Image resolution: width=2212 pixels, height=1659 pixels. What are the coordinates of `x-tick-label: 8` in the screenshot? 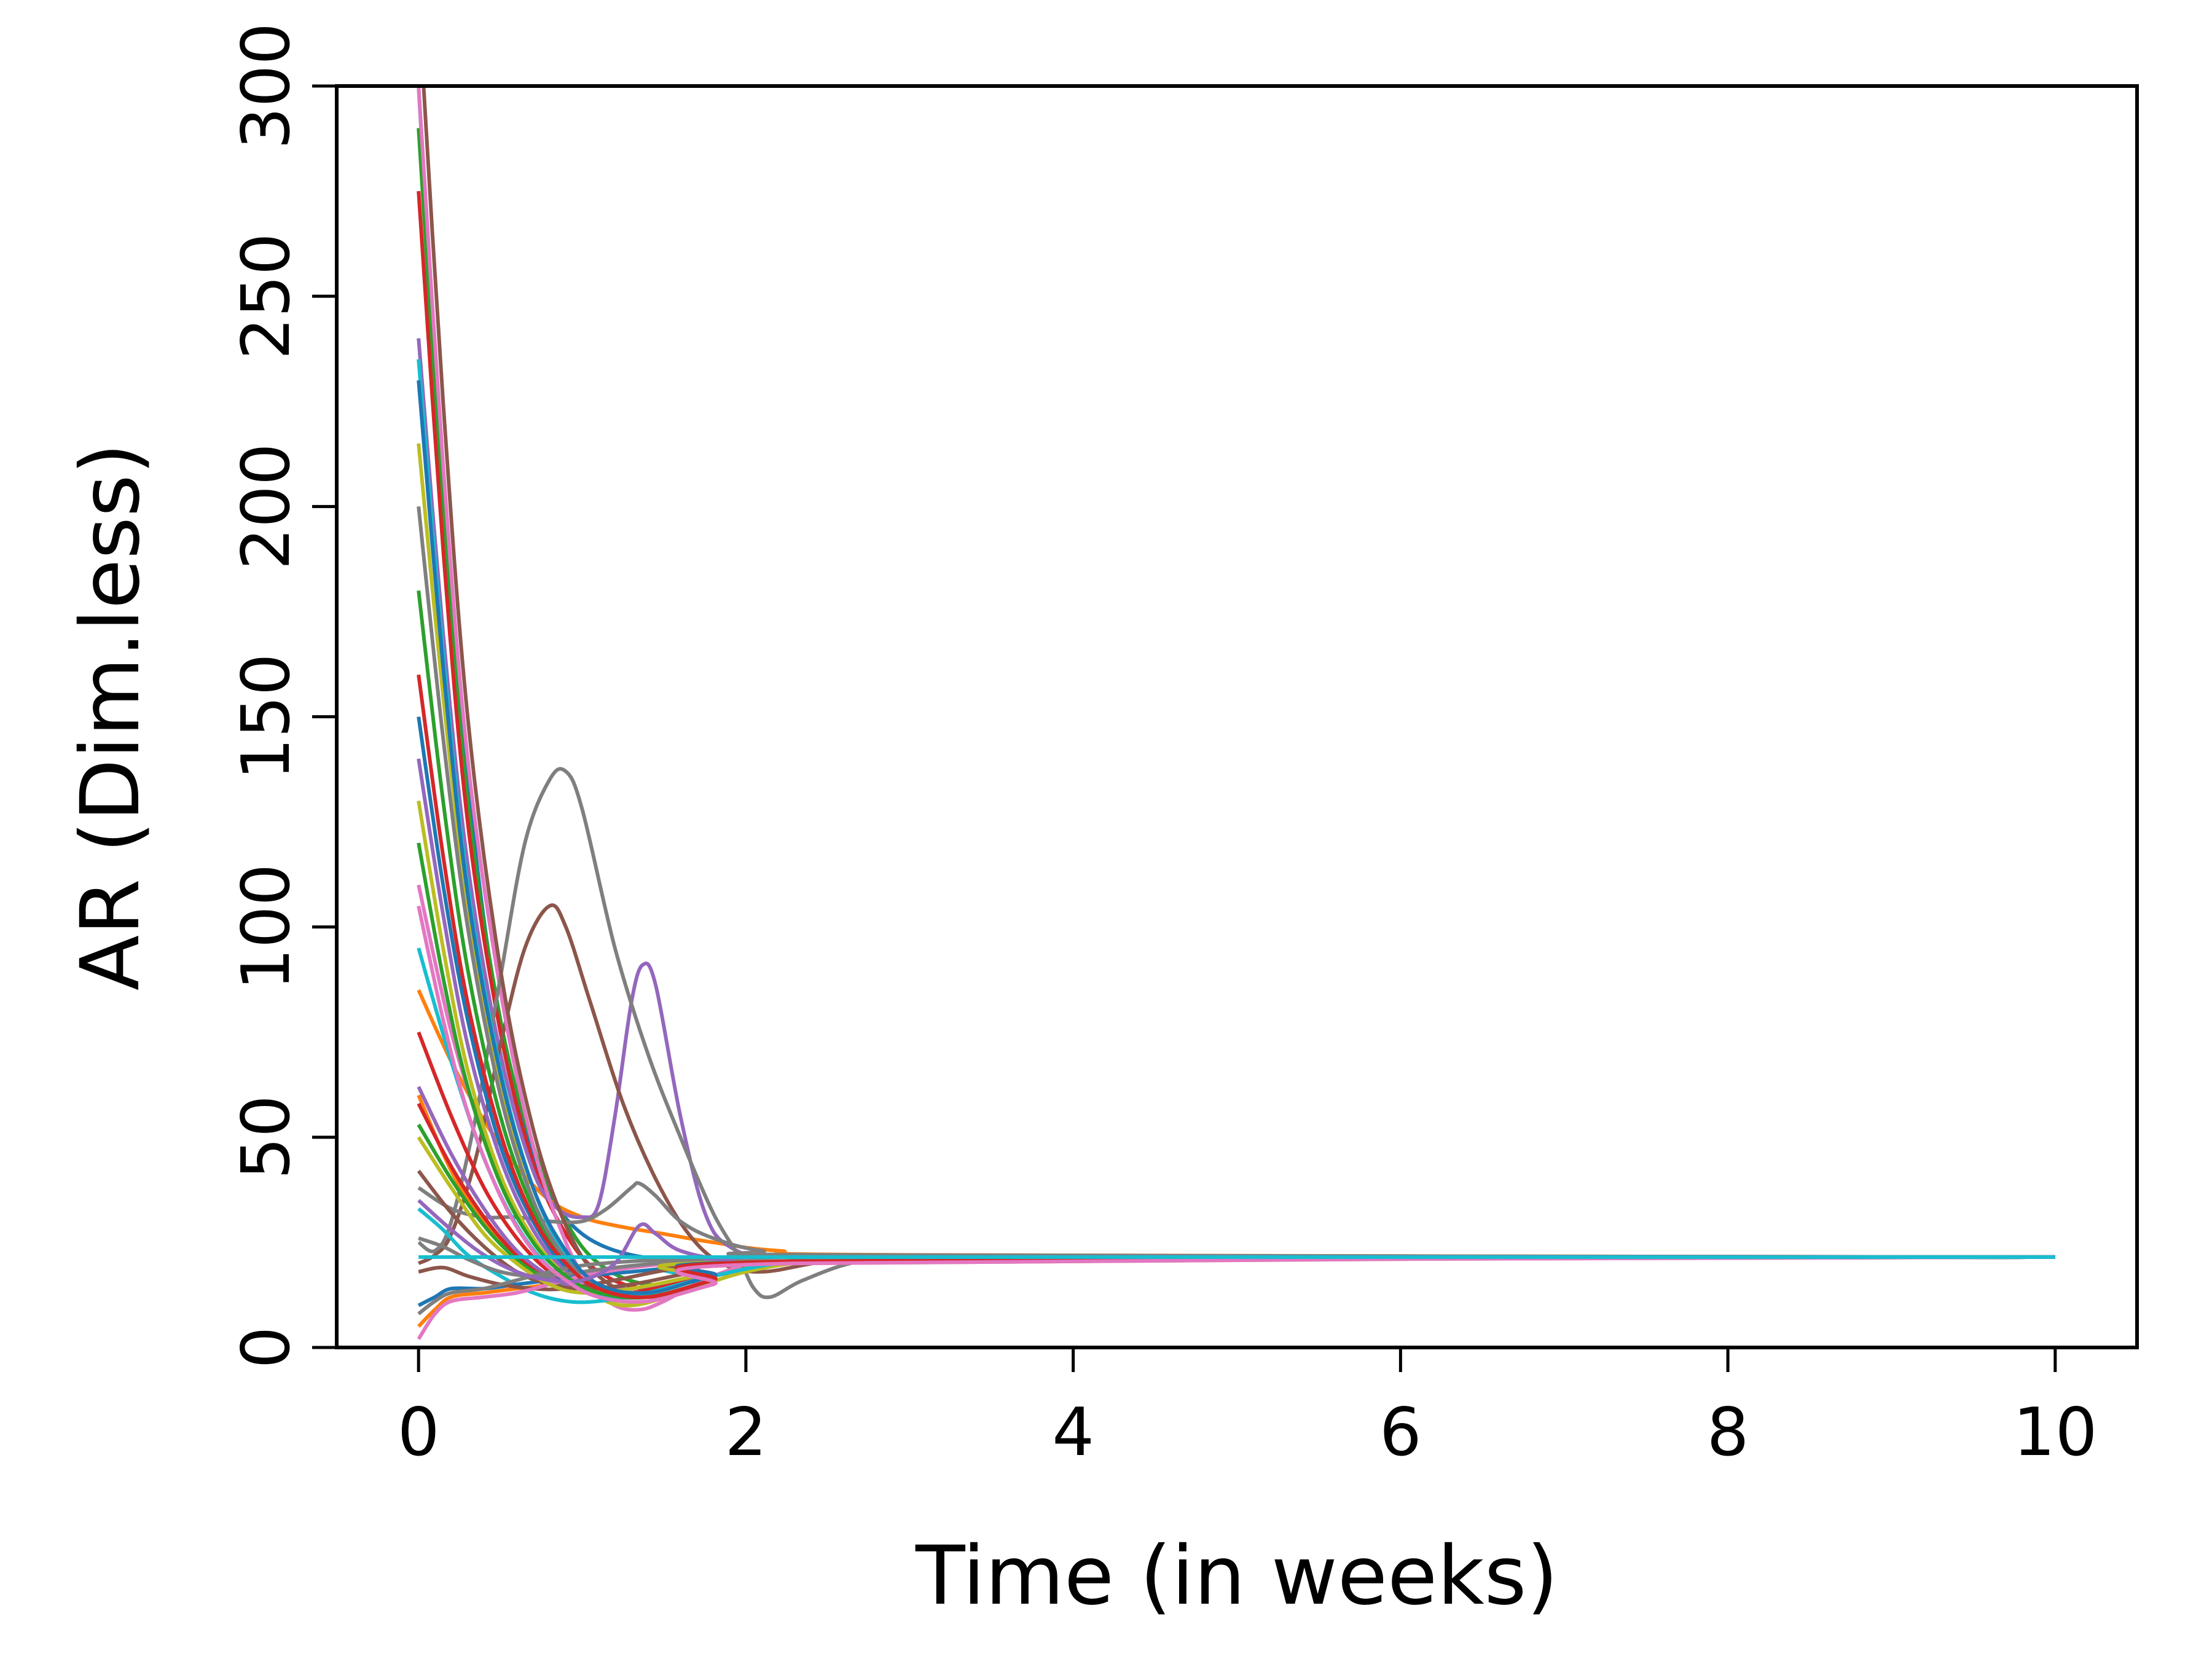 It's located at (1728, 1432).